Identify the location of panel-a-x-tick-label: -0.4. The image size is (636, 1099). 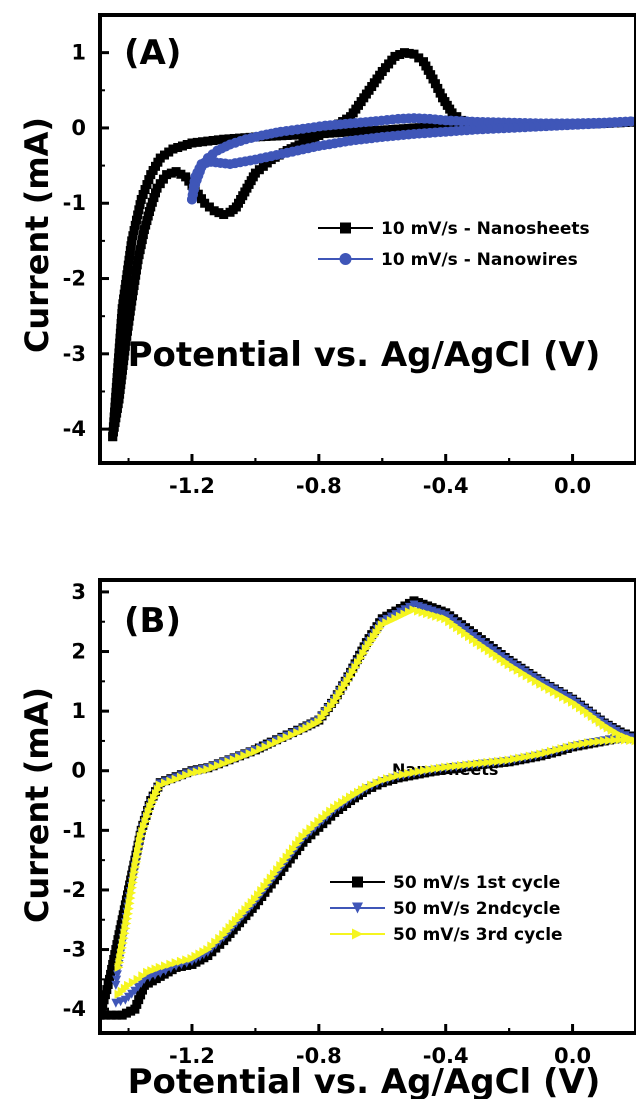
(446, 486).